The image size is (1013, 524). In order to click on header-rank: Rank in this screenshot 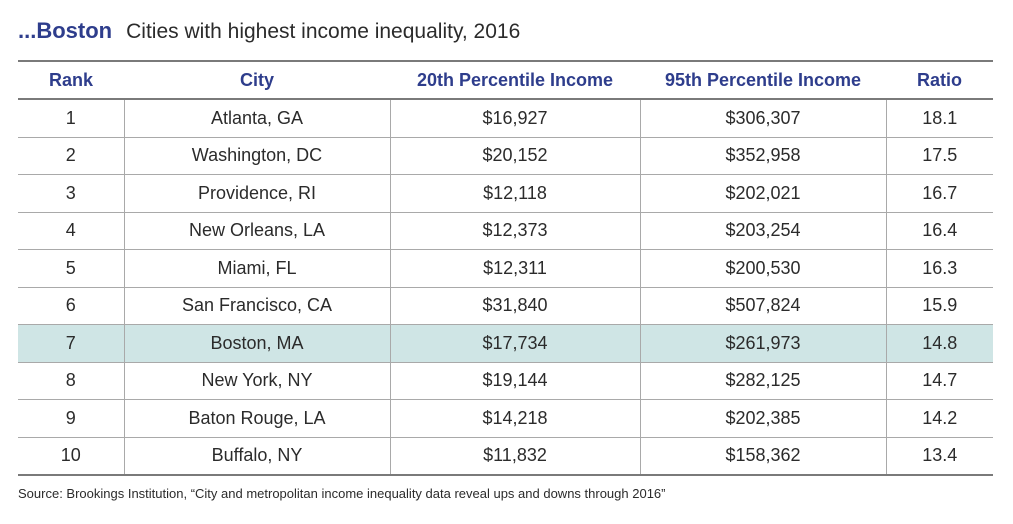, I will do `click(70, 79)`.